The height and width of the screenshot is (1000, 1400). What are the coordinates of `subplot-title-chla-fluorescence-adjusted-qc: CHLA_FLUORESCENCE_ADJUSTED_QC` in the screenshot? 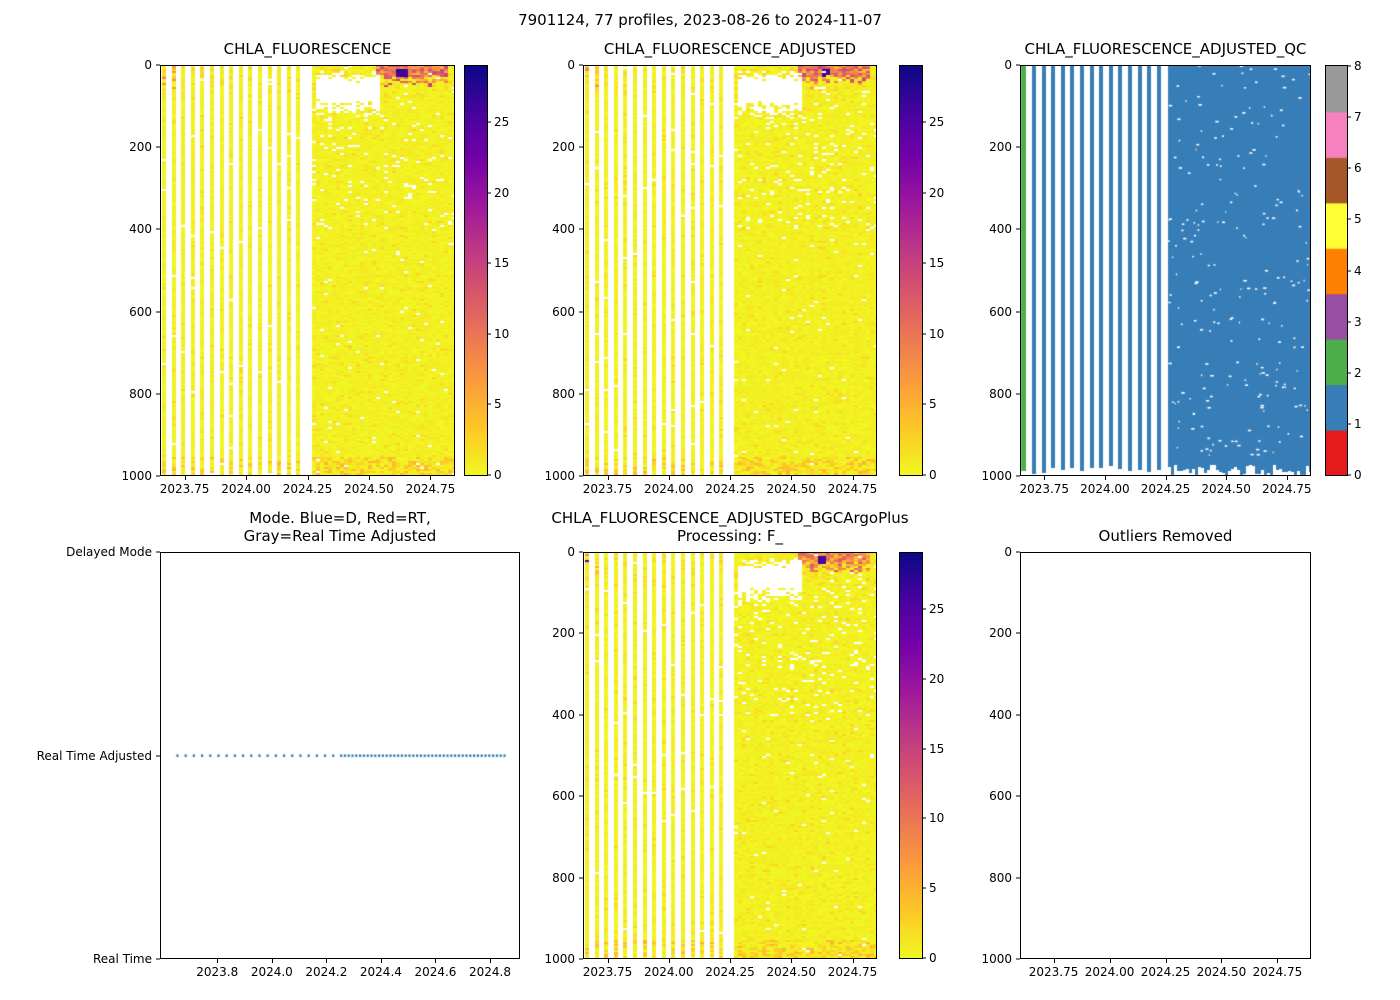 It's located at (1165, 49).